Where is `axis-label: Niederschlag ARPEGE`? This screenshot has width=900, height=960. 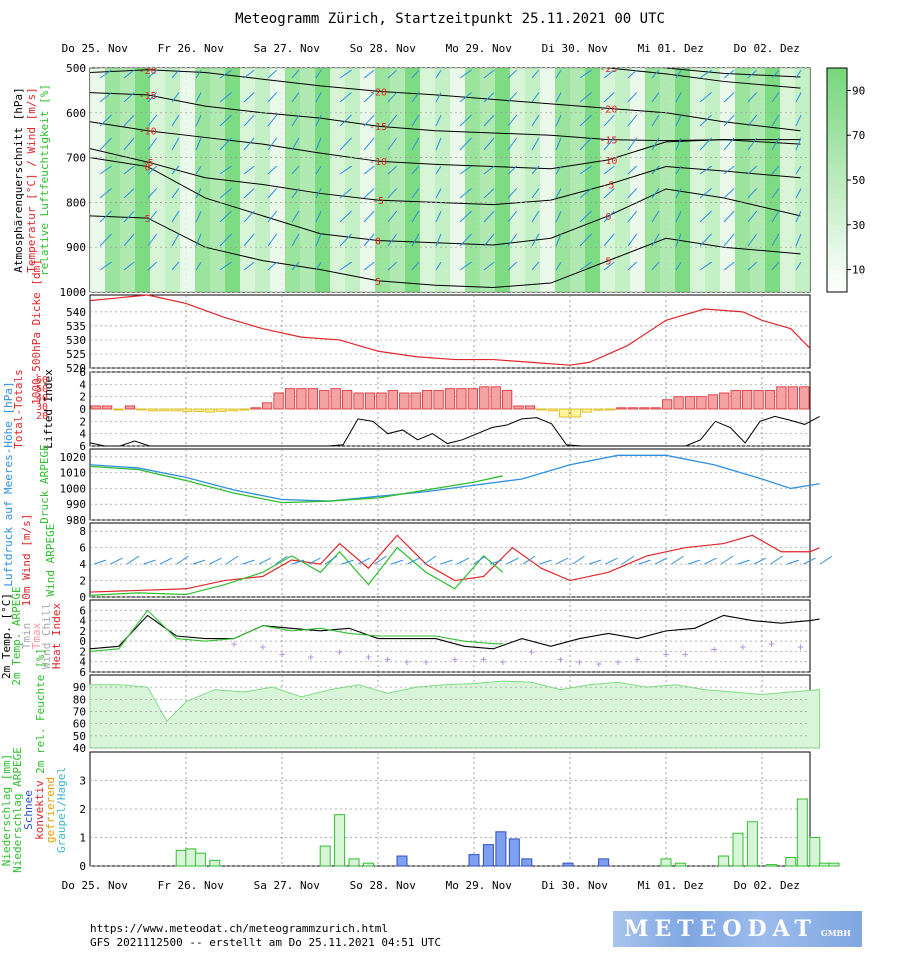
axis-label: Niederschlag ARPEGE is located at coordinates (17, 810).